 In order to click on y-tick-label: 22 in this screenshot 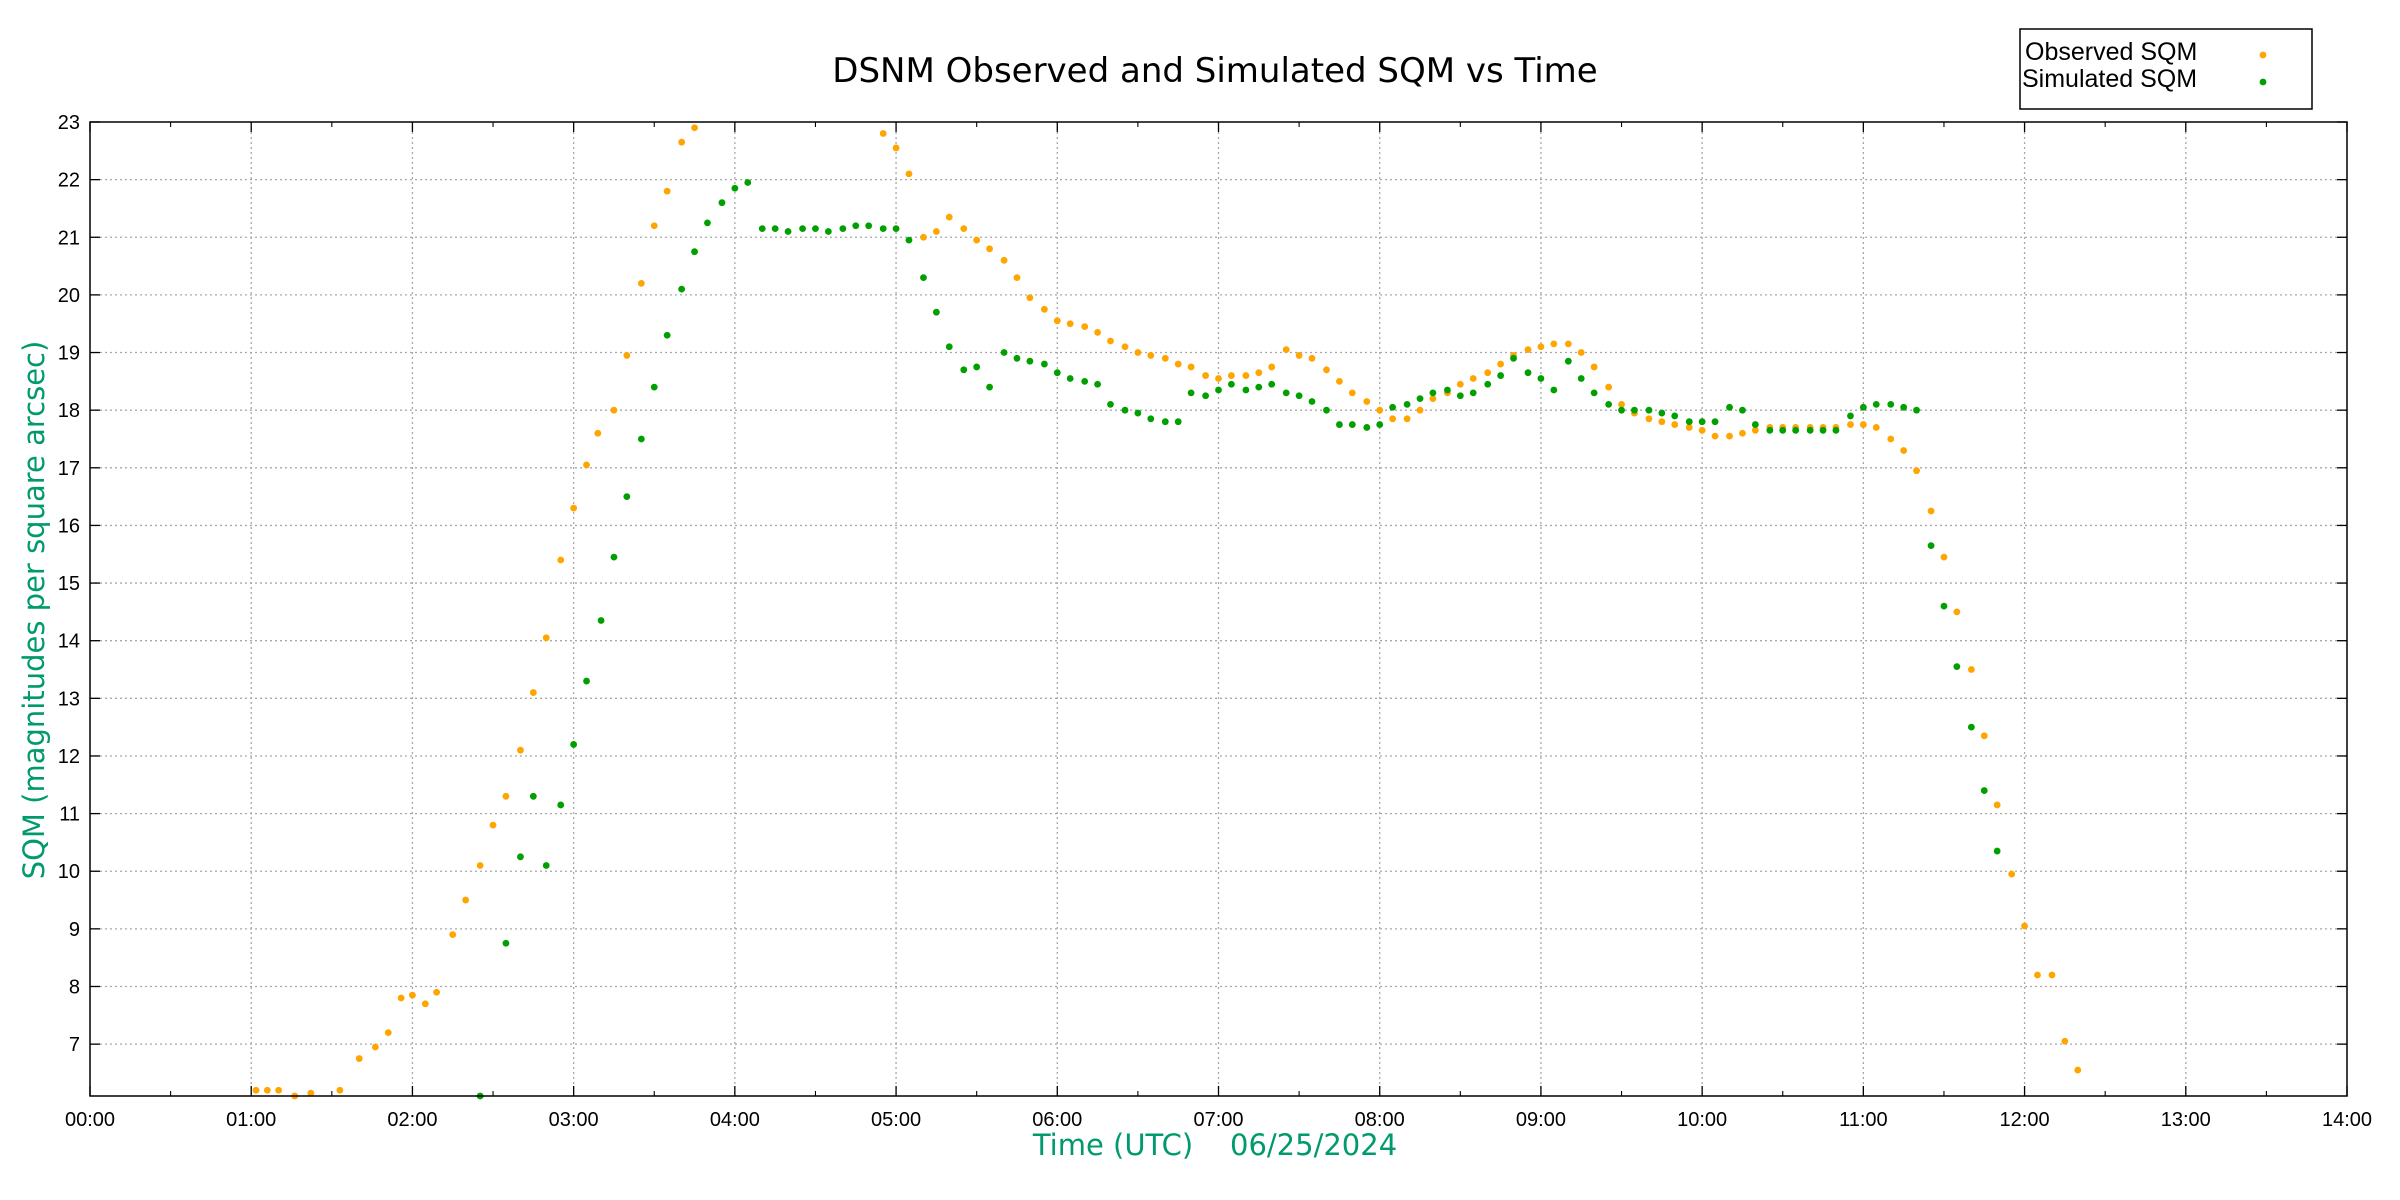, I will do `click(69, 181)`.